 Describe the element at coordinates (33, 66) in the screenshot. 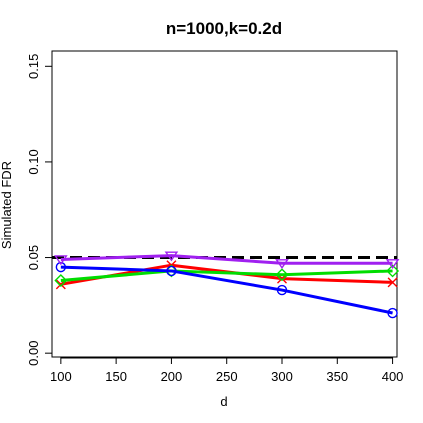

I see `y-tick-label: 0.15` at that location.